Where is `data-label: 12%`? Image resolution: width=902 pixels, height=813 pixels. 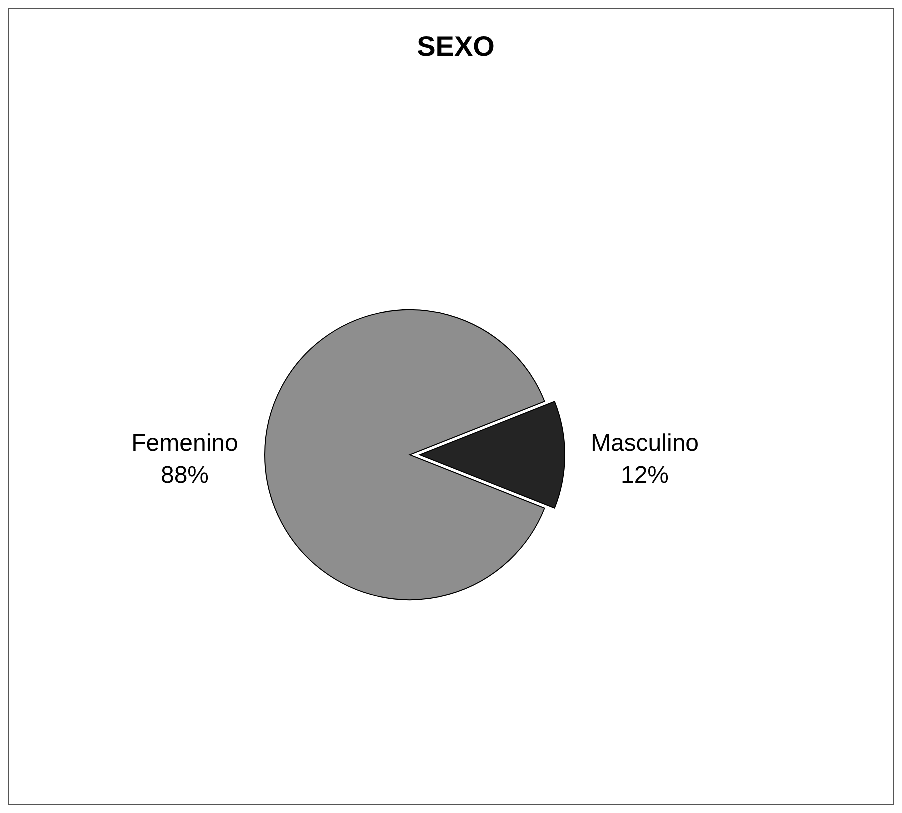 data-label: 12% is located at coordinates (645, 475).